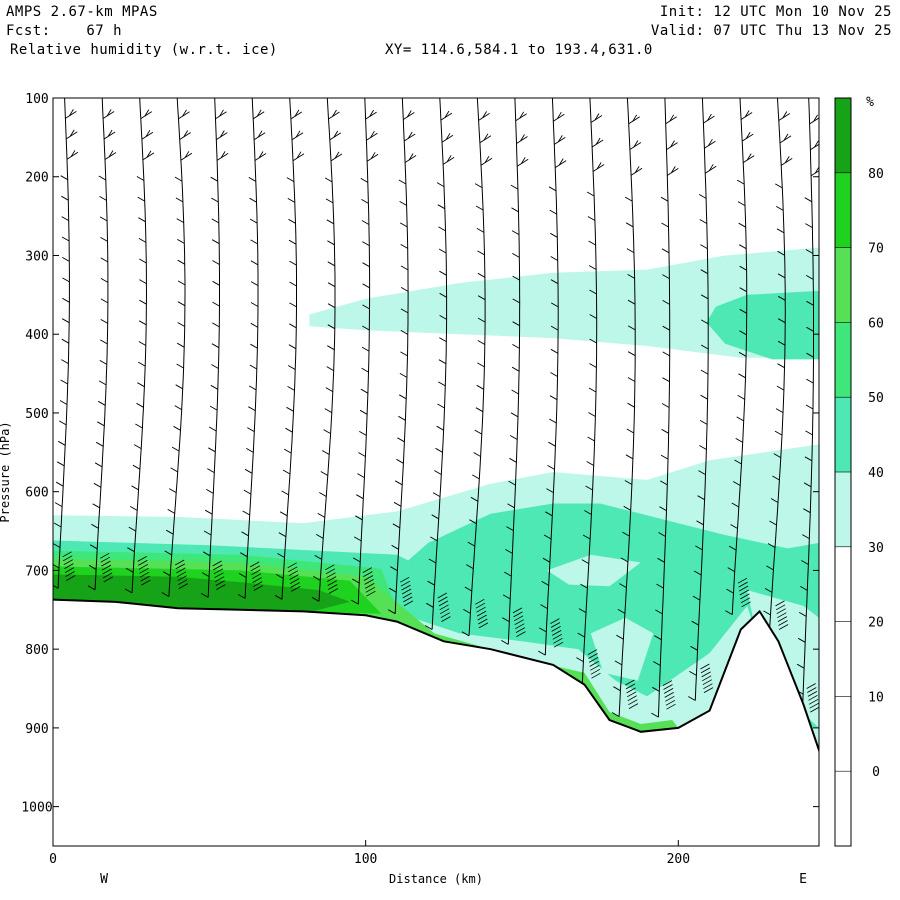 This screenshot has width=900, height=900. Describe the element at coordinates (876, 473) in the screenshot. I see `colorbar-label: 40` at that location.